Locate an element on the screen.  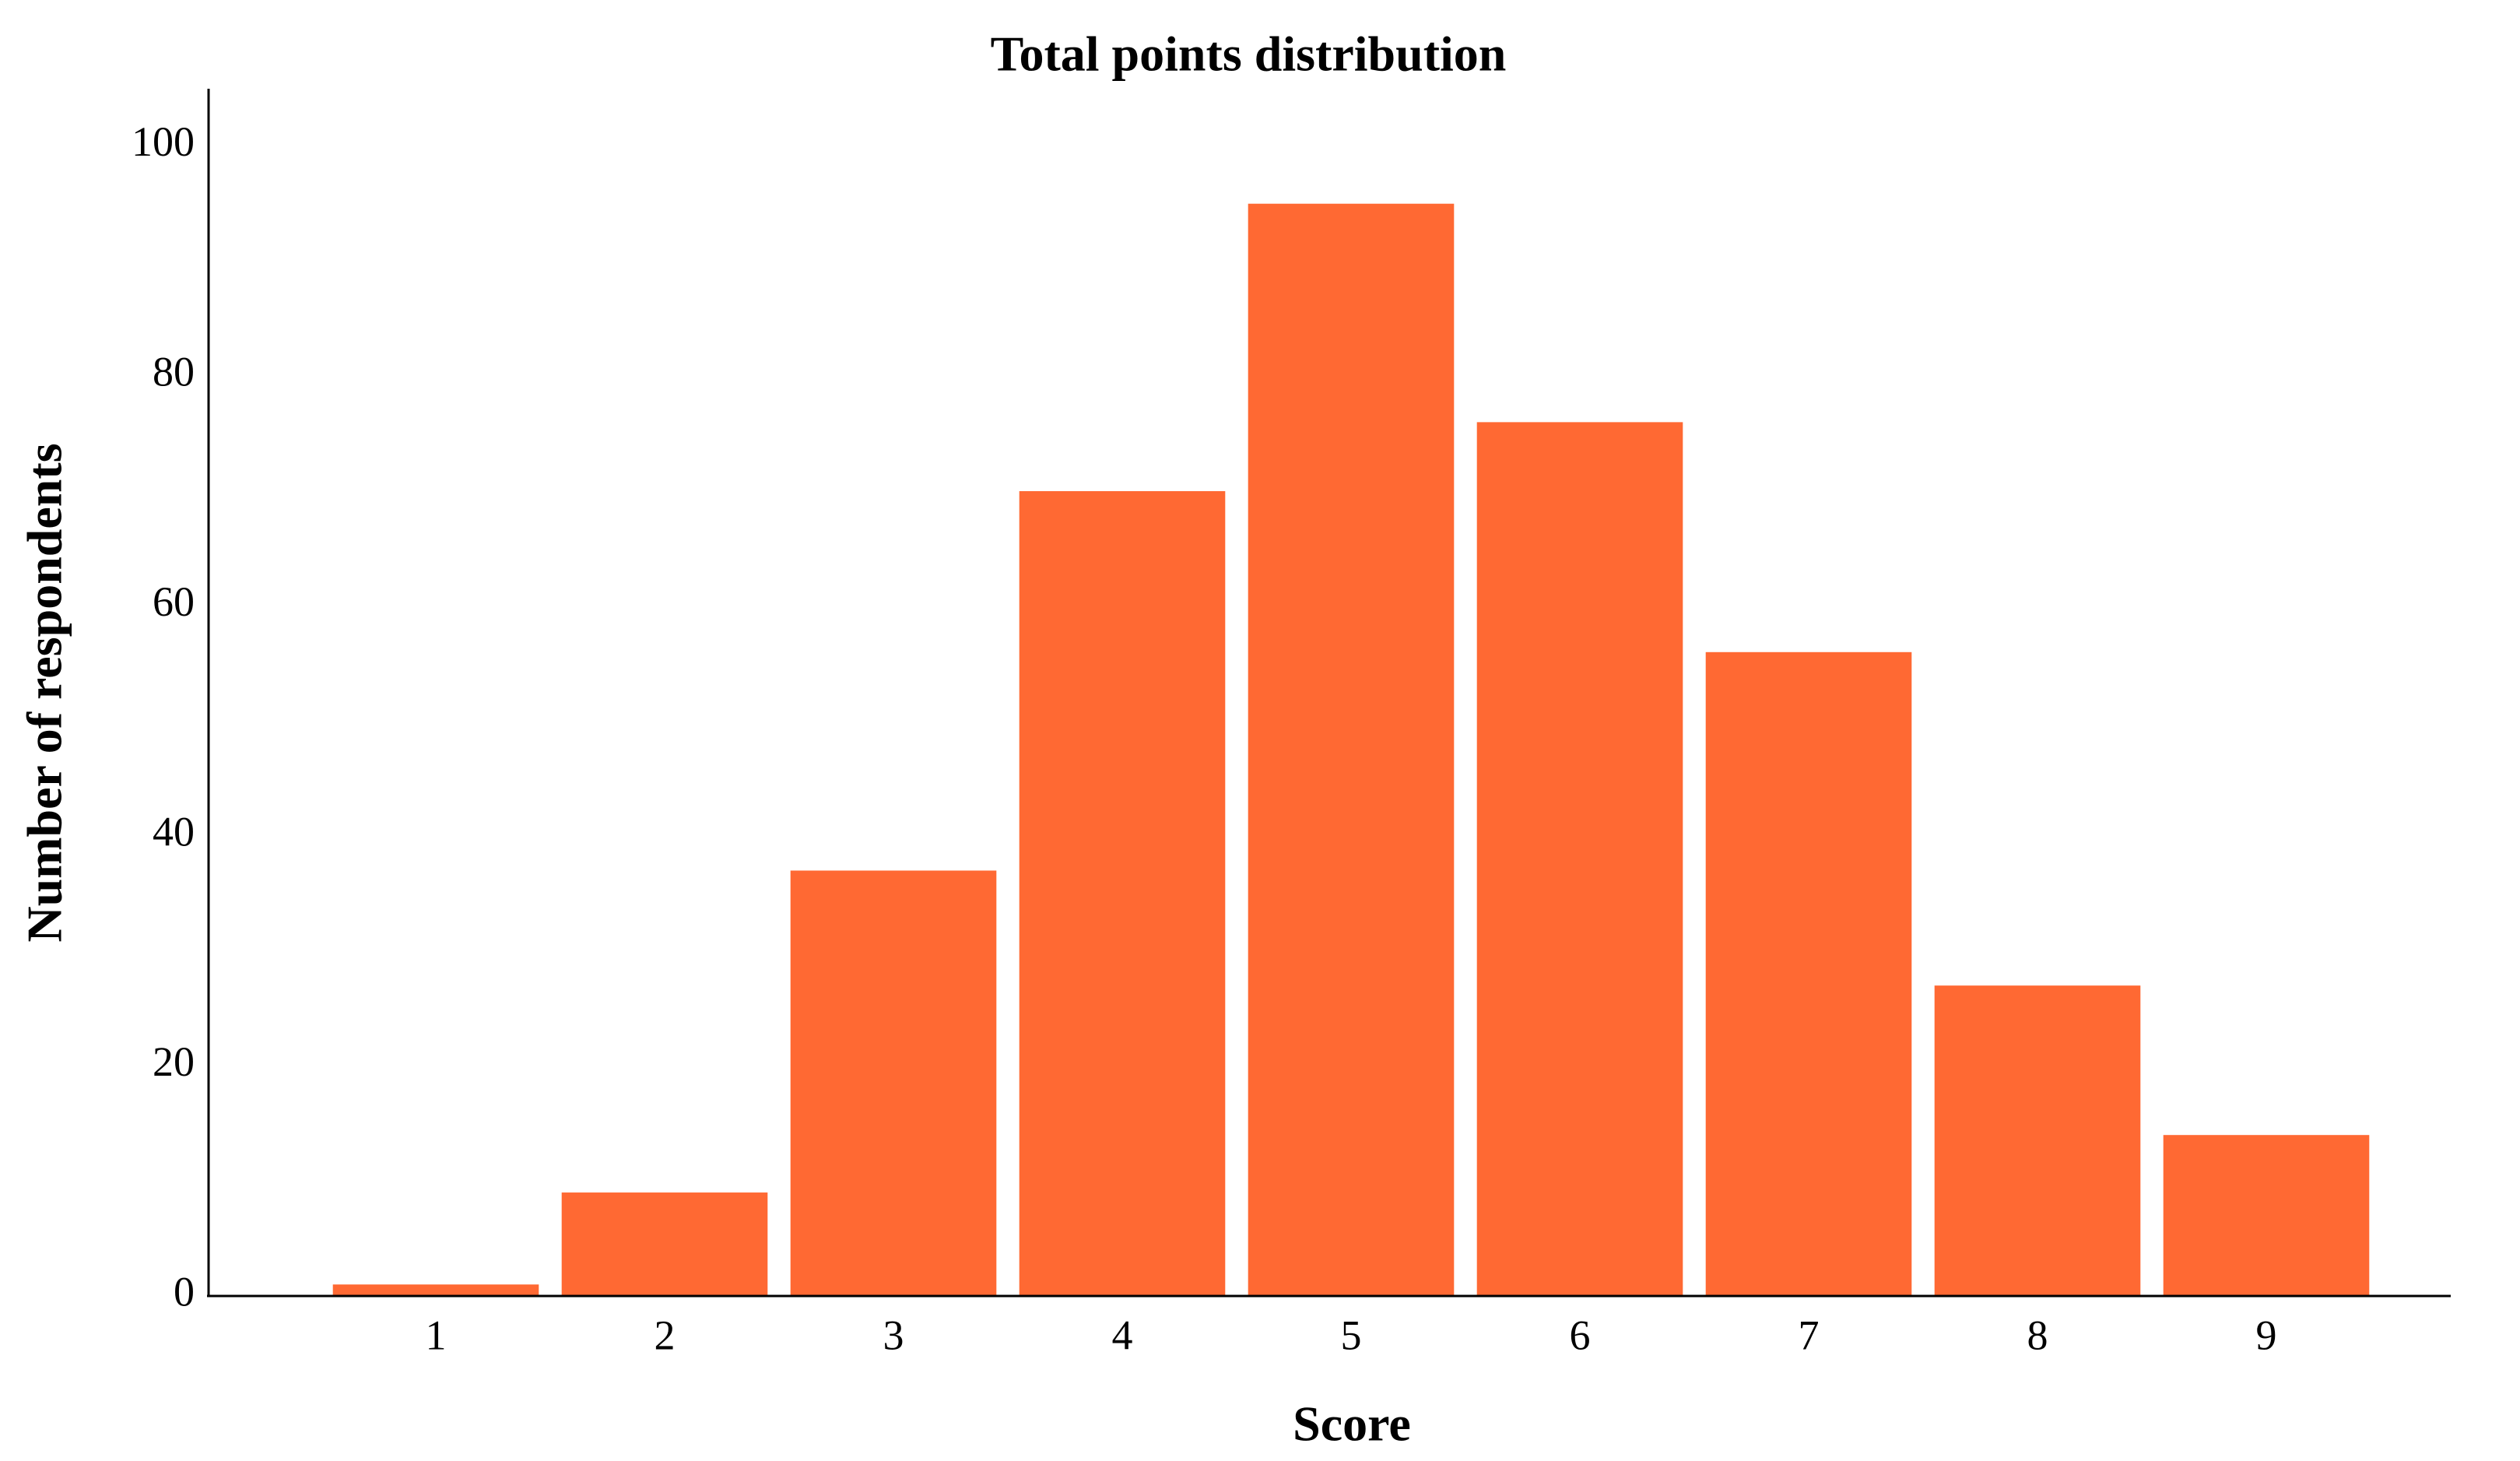
y-axis-label: Number of respondents is located at coordinates (44, 692).